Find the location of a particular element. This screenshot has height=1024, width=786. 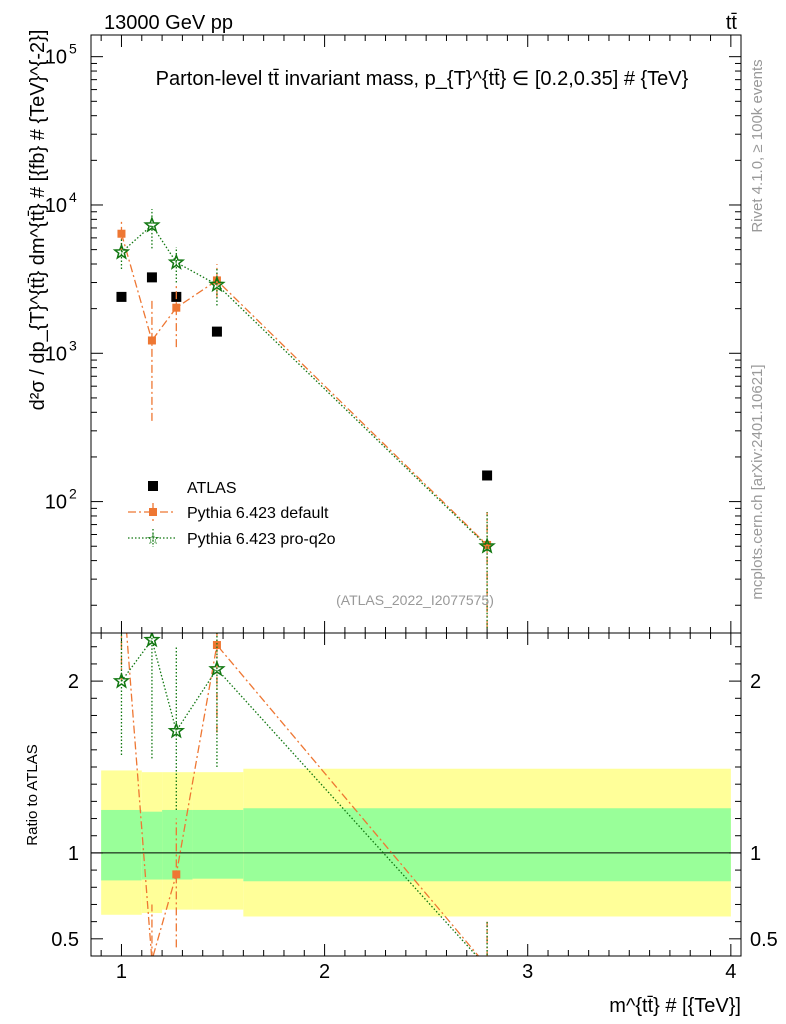

legend-marker-atlas is located at coordinates (153, 486).